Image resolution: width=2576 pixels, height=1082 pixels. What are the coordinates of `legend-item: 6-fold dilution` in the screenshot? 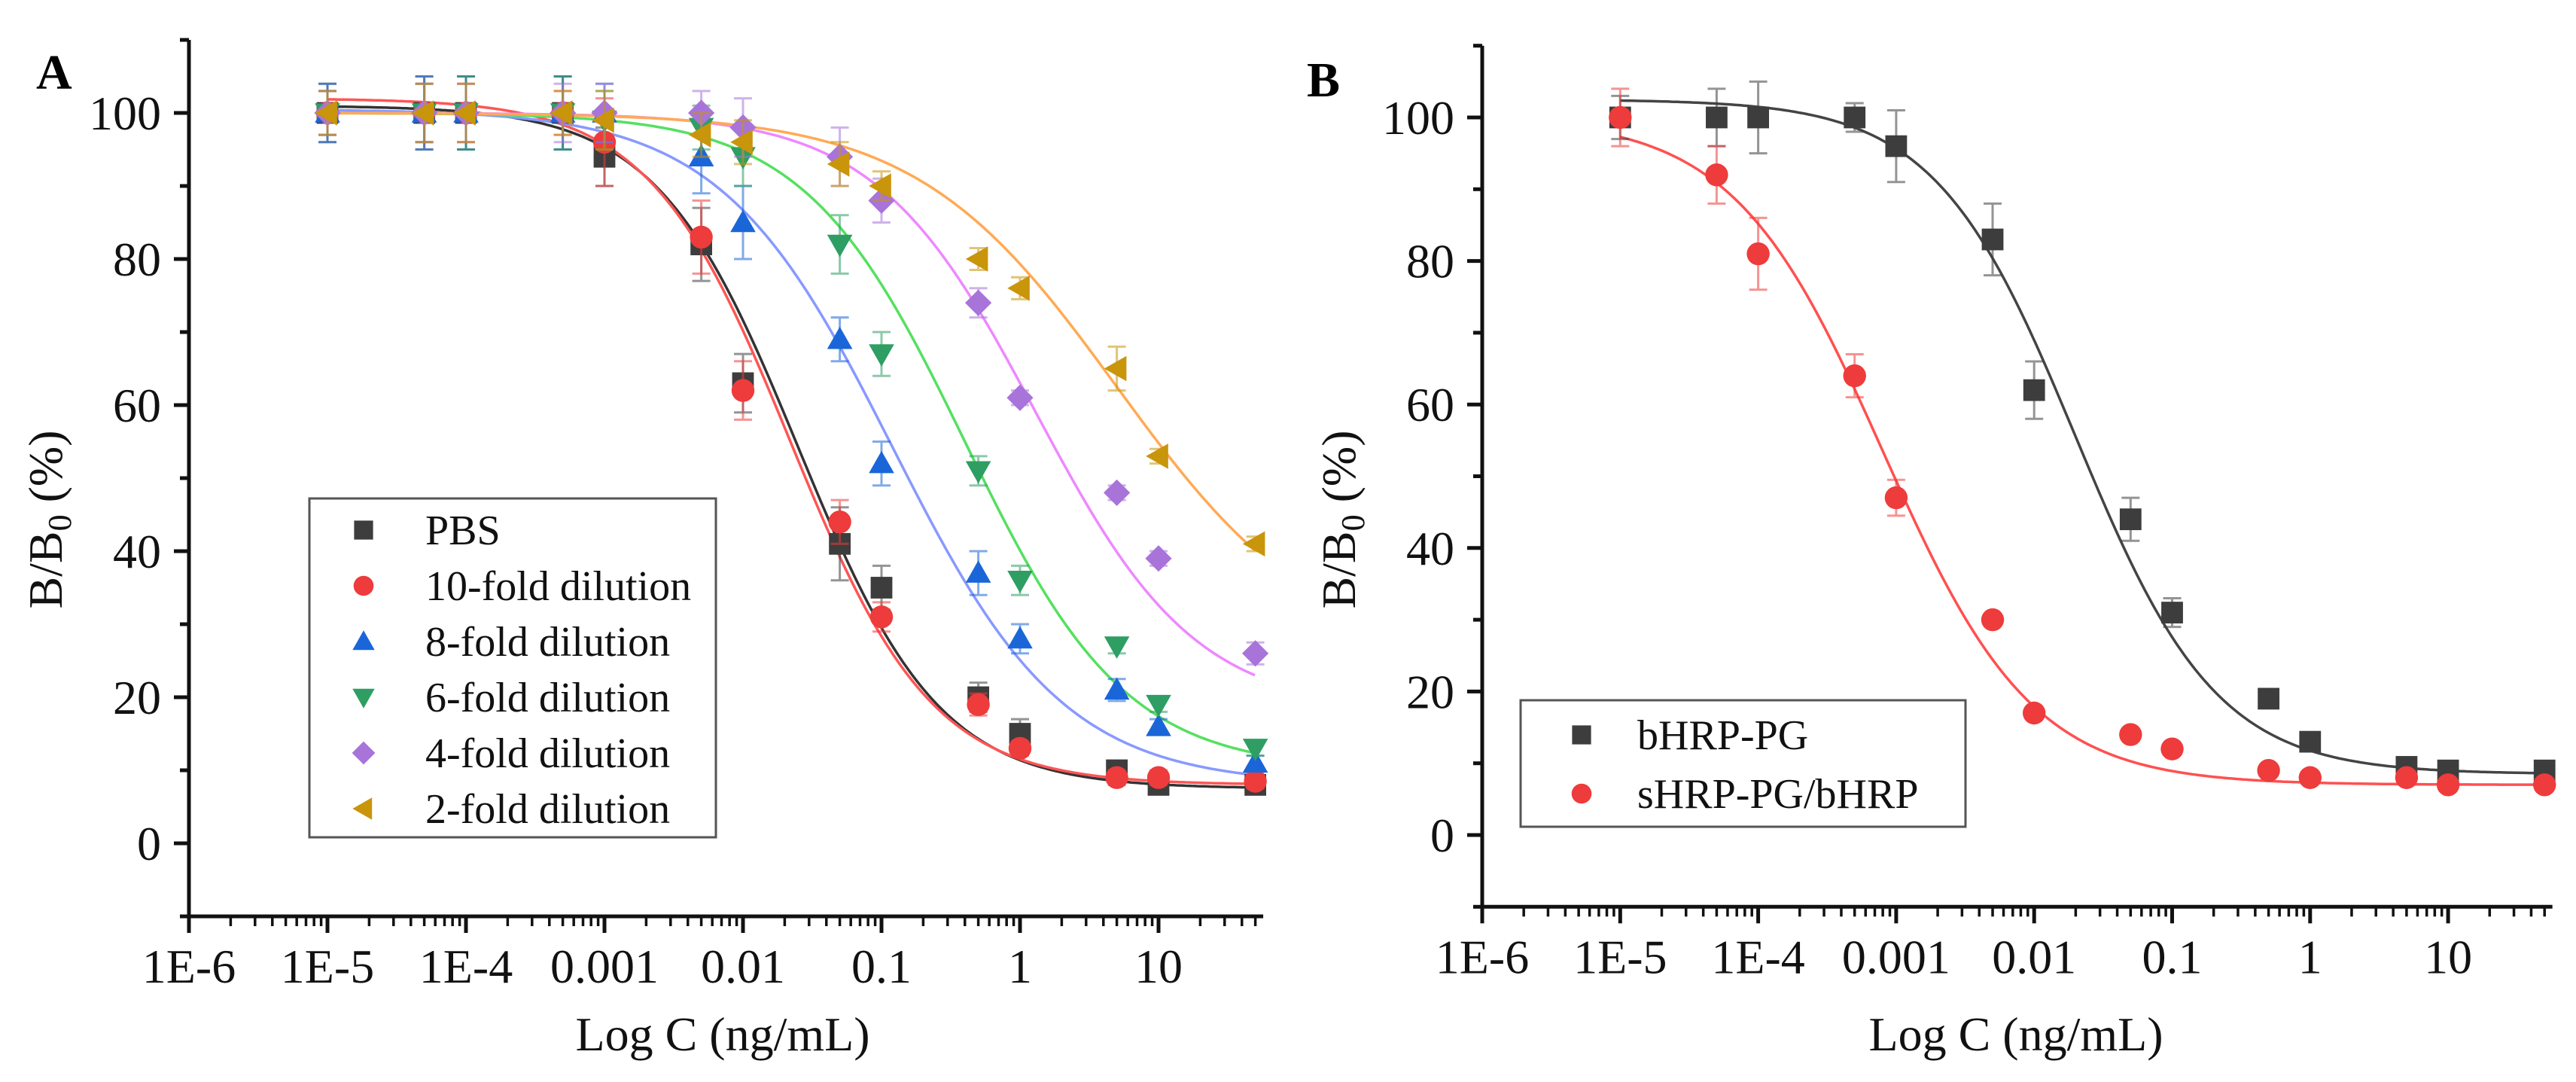 It's located at (511, 698).